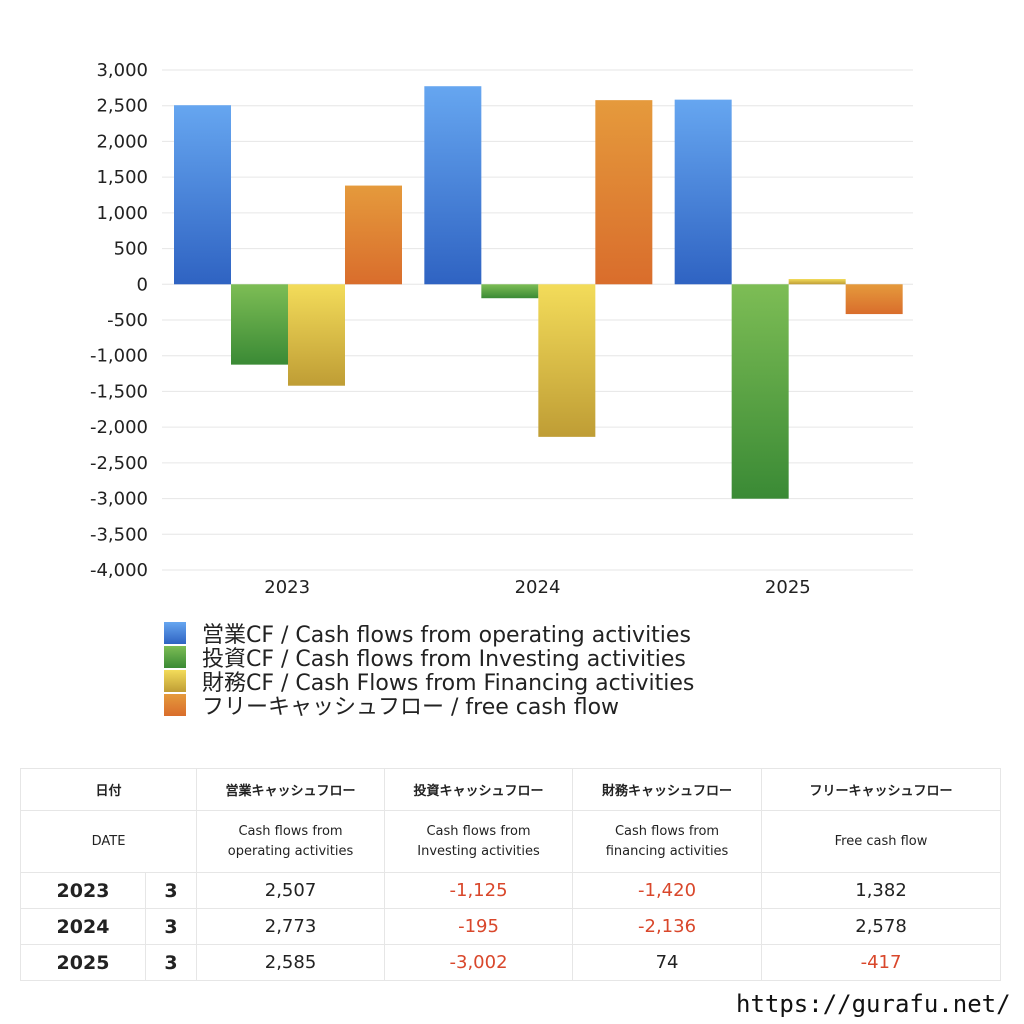  I want to click on cell-investing: -195, so click(479, 926).